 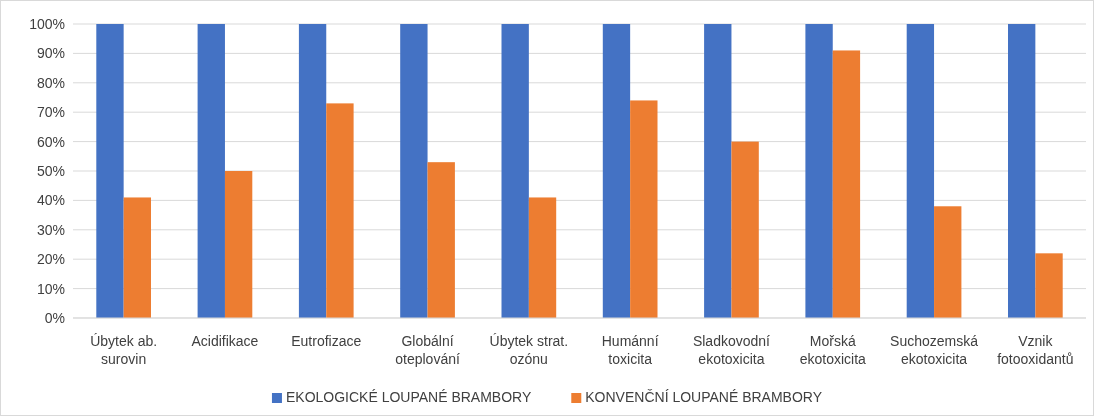 I want to click on x-tick-label: Humánní toxicita, so click(x=630, y=350).